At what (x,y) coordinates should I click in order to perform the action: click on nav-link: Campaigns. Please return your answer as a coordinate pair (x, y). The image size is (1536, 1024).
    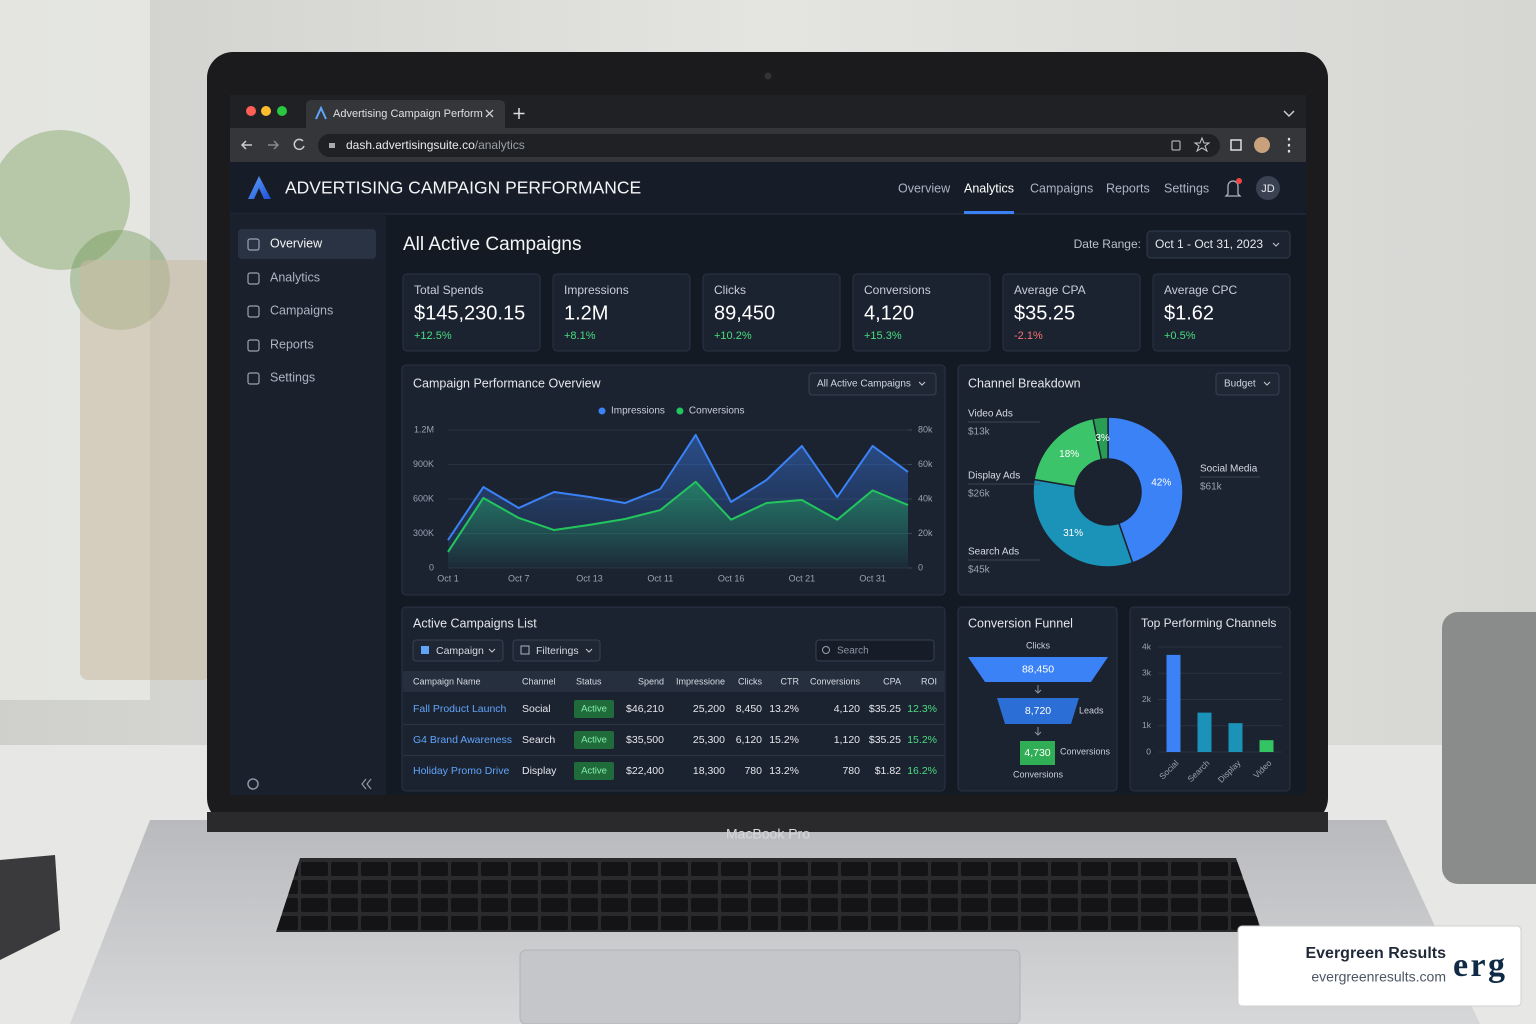
    Looking at the image, I should click on (1061, 188).